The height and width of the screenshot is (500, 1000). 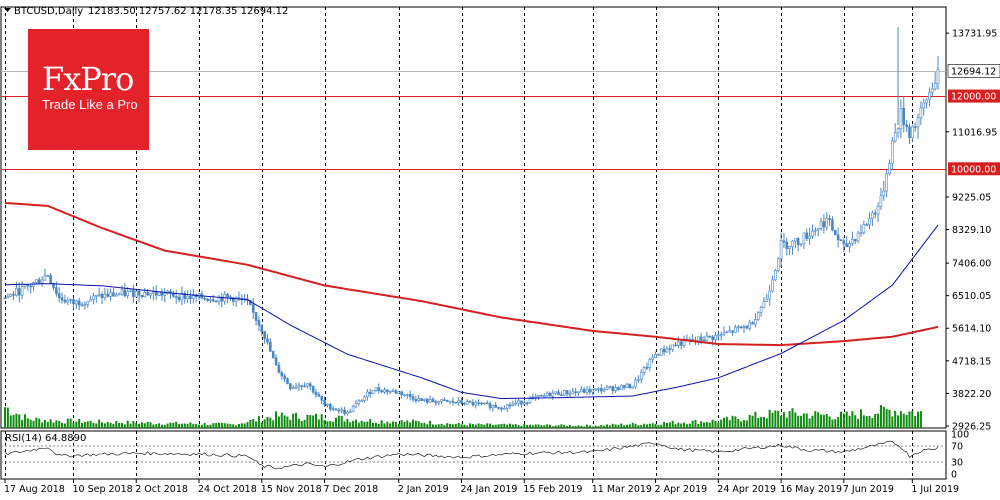 I want to click on y-tick-label: 9225.05, so click(x=971, y=197).